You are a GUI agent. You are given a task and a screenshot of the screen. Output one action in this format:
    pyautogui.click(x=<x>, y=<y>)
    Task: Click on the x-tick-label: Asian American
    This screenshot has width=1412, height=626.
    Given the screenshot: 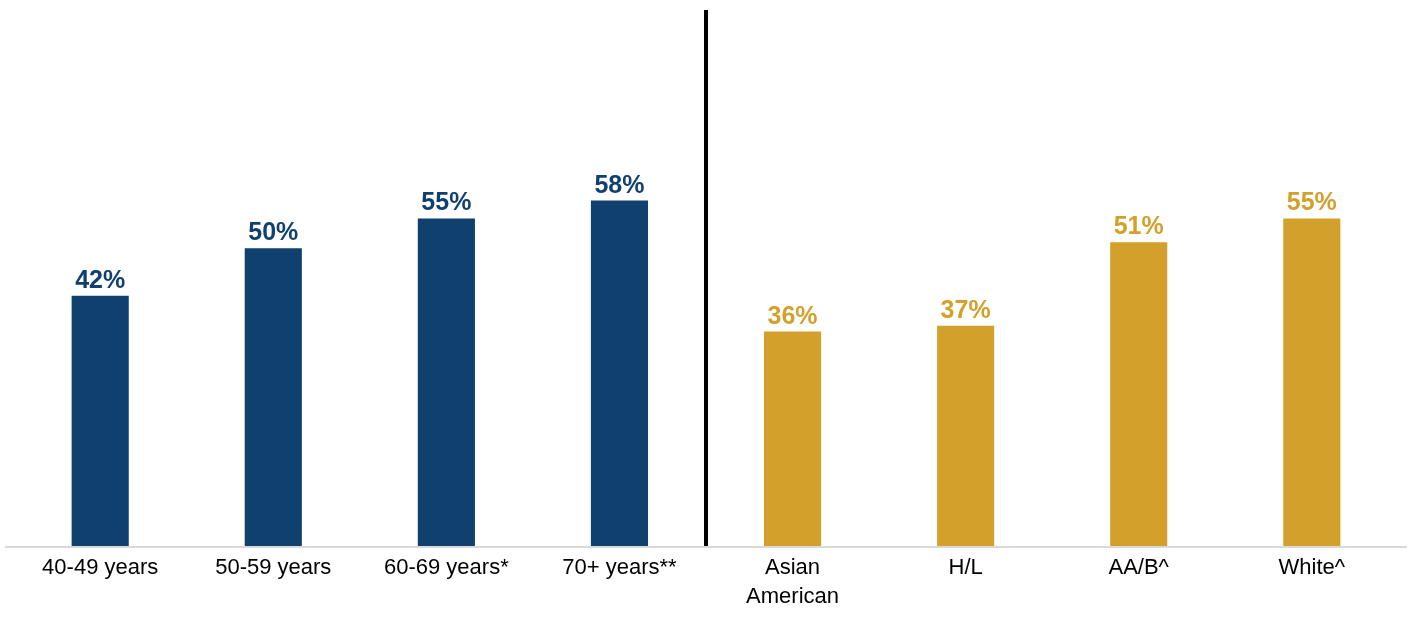 What is the action you would take?
    pyautogui.click(x=792, y=581)
    